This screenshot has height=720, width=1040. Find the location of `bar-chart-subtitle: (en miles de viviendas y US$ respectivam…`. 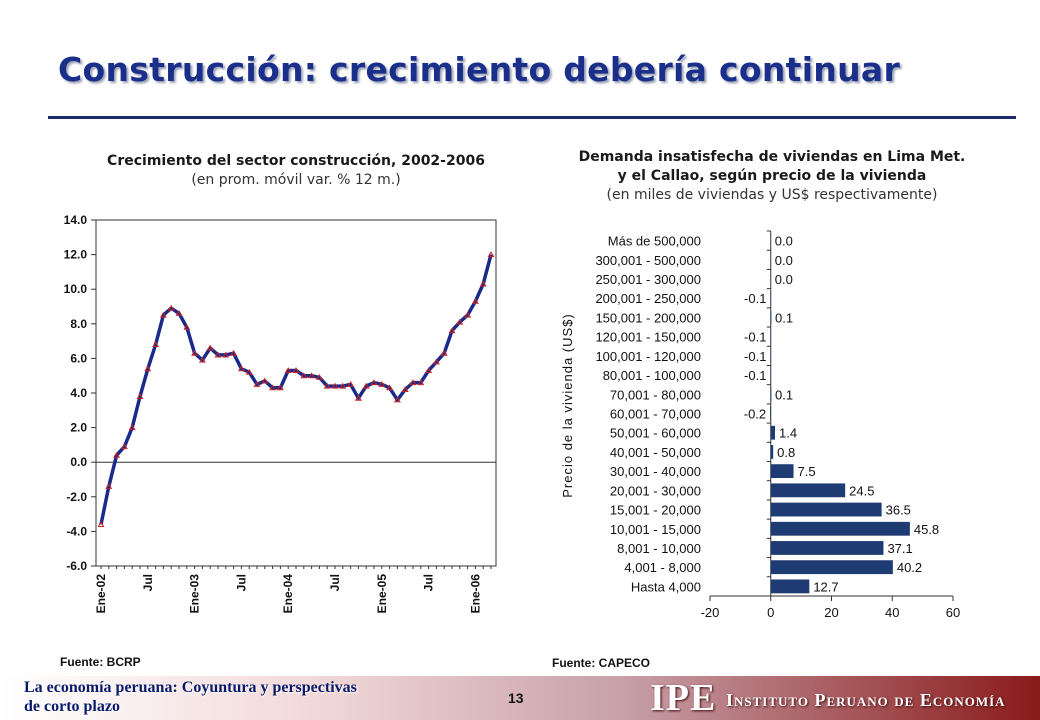

bar-chart-subtitle: (en miles de viviendas y US$ respectivam… is located at coordinates (772, 195).